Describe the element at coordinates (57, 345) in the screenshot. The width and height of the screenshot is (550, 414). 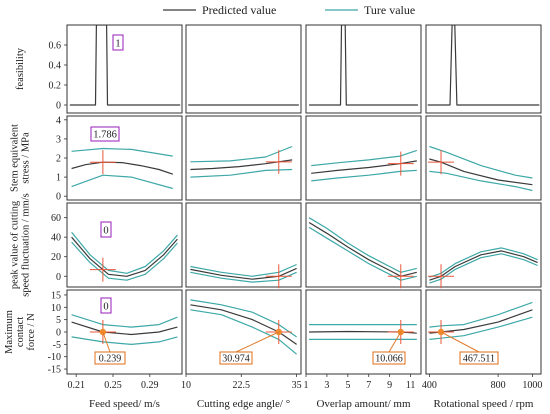
I see `y-tick-label: -5` at that location.